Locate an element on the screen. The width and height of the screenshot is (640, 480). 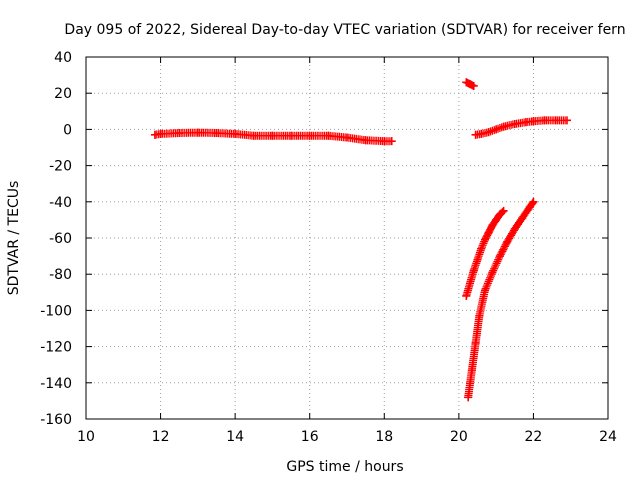
series-markers is located at coordinates (500, 300).